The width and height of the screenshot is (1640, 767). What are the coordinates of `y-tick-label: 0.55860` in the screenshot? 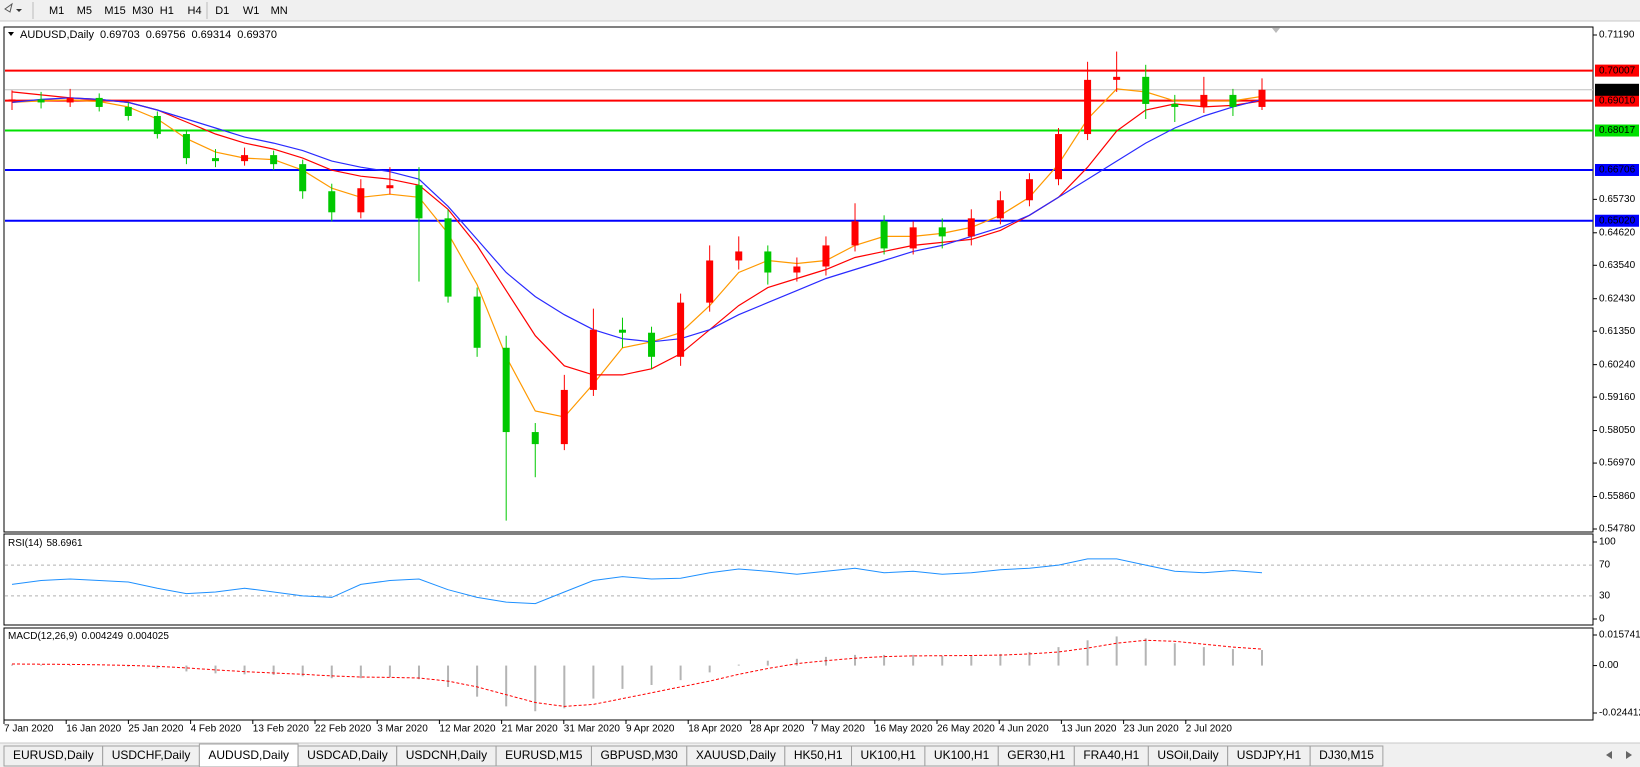 It's located at (1617, 496).